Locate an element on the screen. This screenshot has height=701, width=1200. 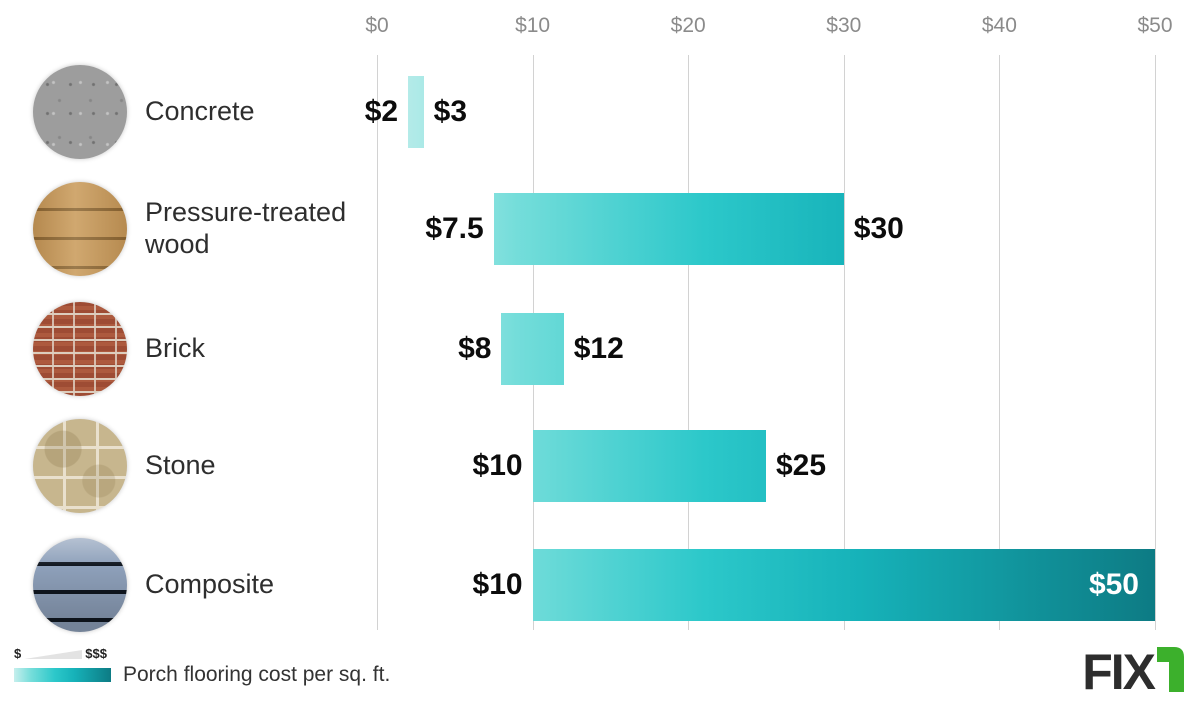
min-value-label: $8 is located at coordinates (475, 348).